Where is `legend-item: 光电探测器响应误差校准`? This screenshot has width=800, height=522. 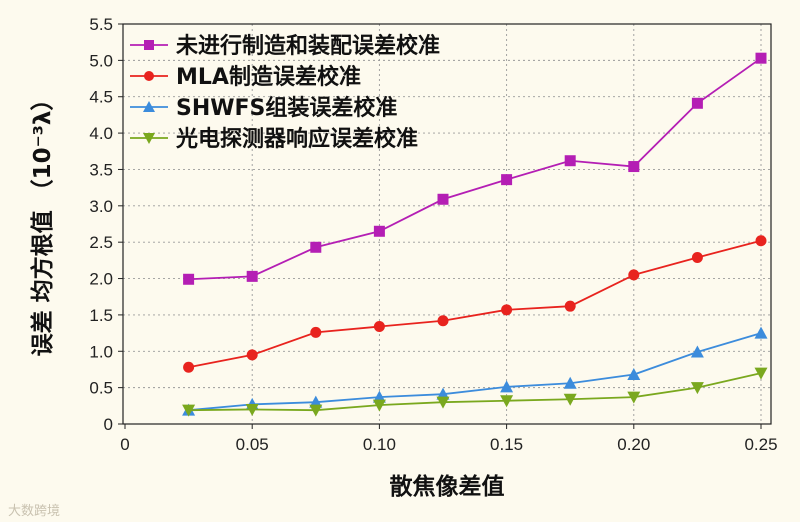 legend-item: 光电探测器响应误差校准 is located at coordinates (274, 139).